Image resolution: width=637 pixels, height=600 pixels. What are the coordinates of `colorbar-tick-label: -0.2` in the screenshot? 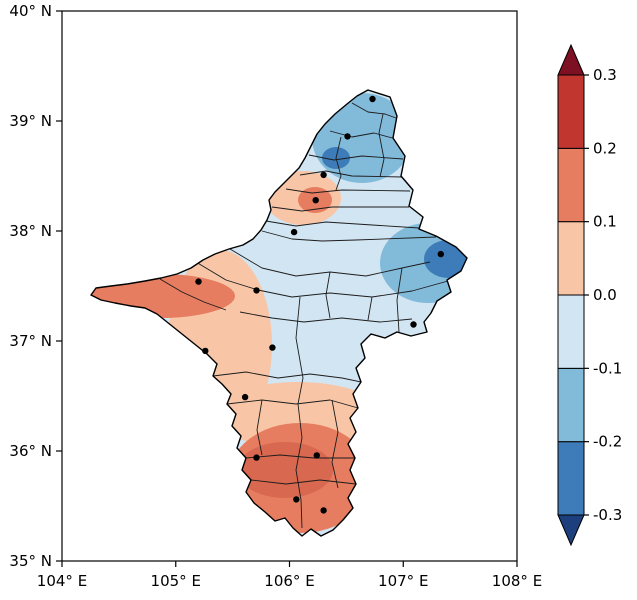 It's located at (607, 442).